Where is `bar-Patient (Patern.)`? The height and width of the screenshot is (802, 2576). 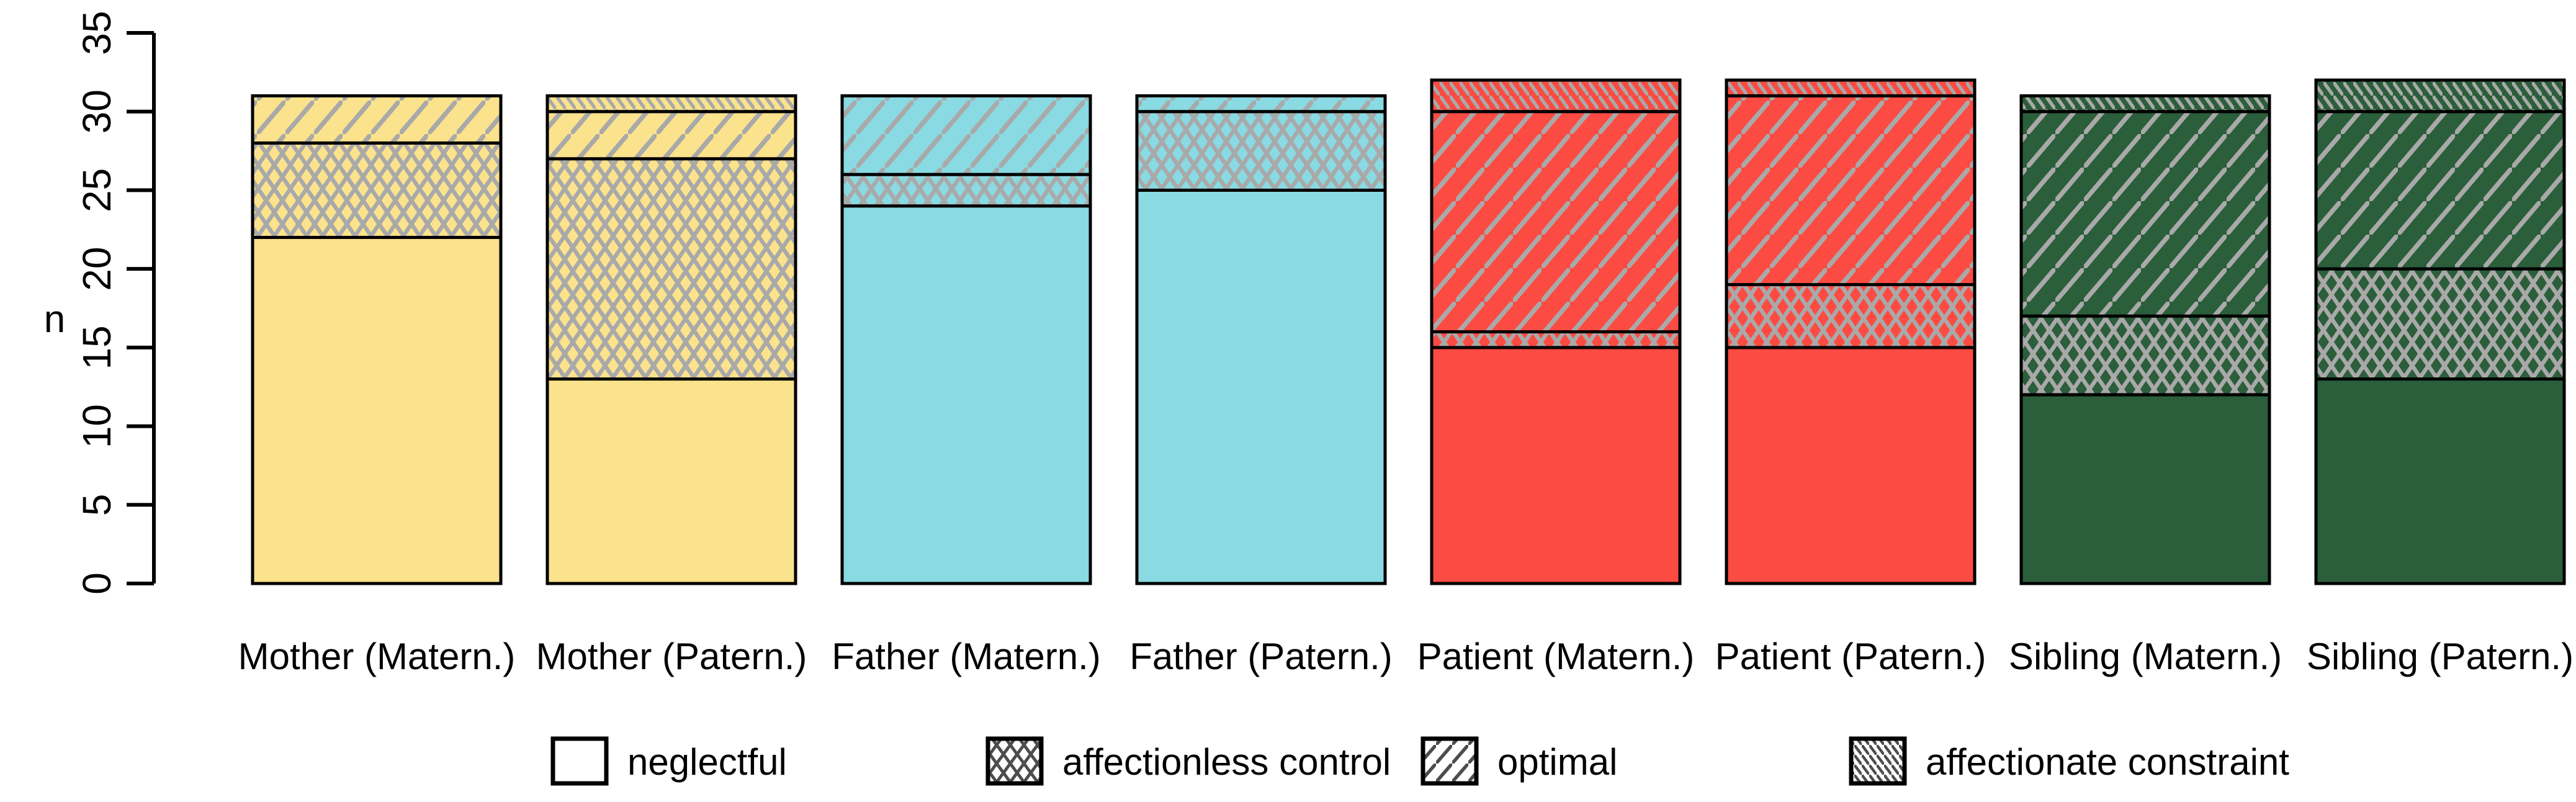 bar-Patient (Patern.) is located at coordinates (1851, 331).